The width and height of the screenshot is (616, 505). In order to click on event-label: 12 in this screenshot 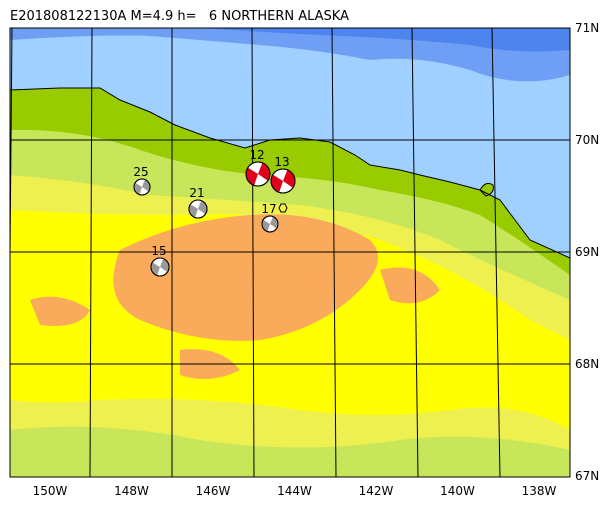, I will do `click(256, 155)`.